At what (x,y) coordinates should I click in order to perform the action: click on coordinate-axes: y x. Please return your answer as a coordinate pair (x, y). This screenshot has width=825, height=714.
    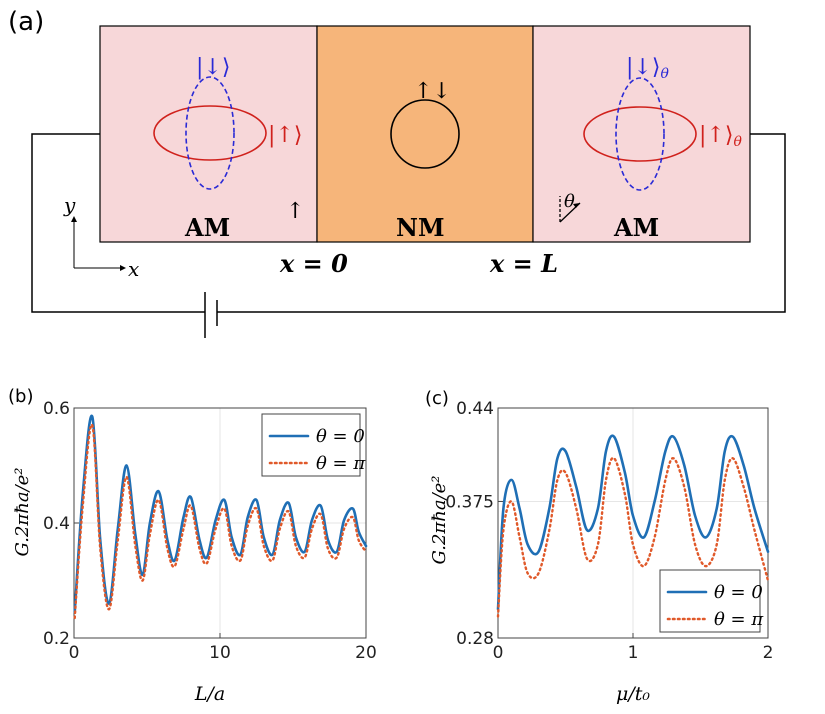
    Looking at the image, I should click on (101, 237).